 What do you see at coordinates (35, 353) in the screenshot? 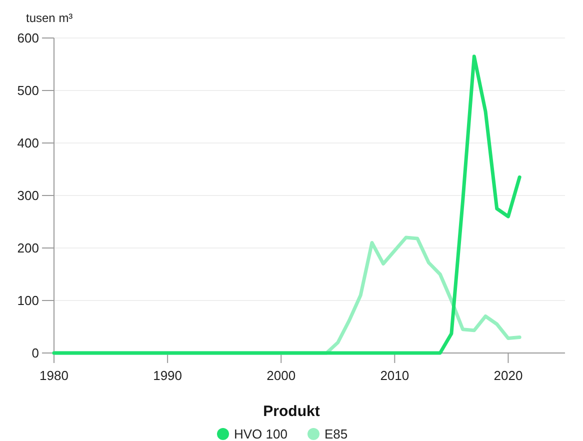
I see `y-tick-label: 0` at bounding box center [35, 353].